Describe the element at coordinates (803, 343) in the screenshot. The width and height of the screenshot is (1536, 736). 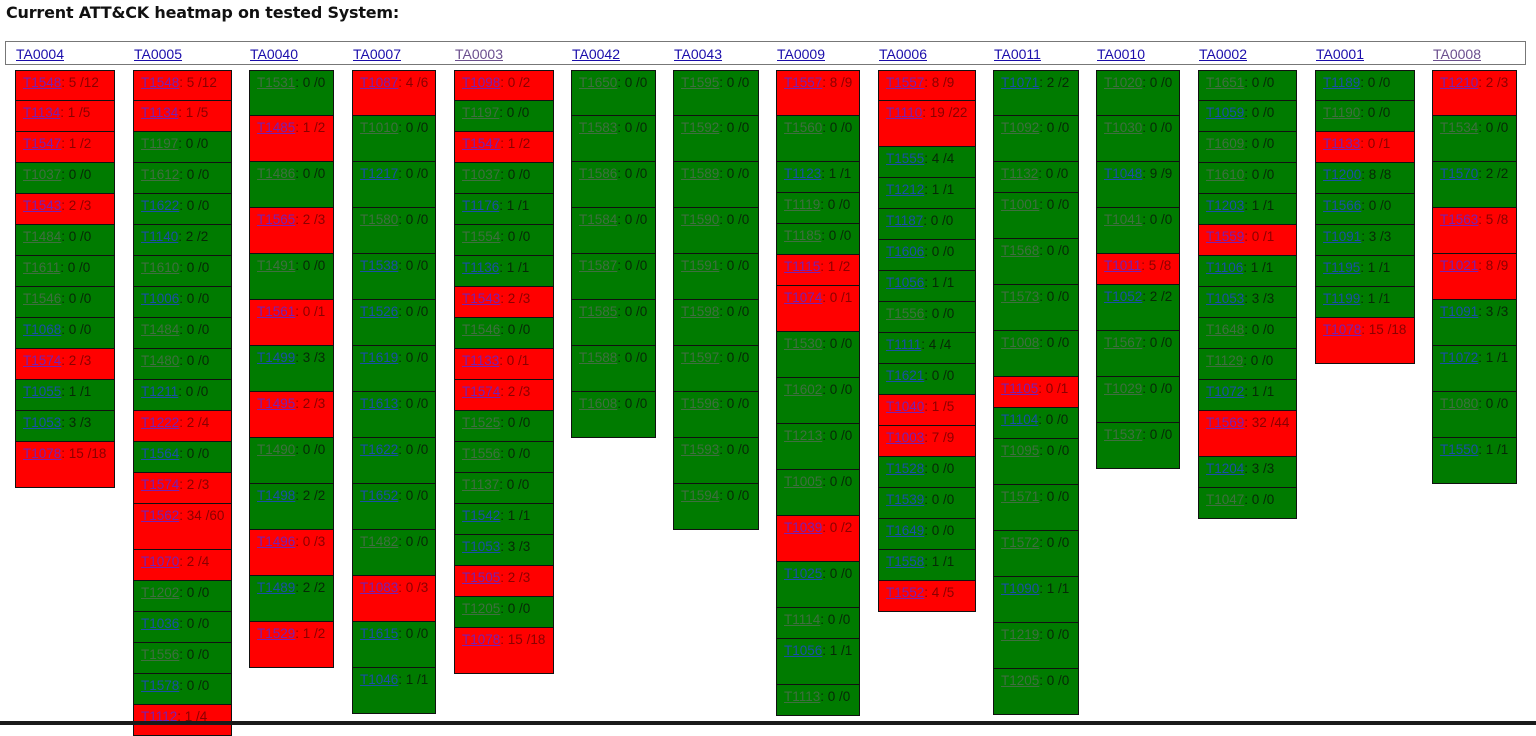
I see `technique-link-t1530: T1530` at that location.